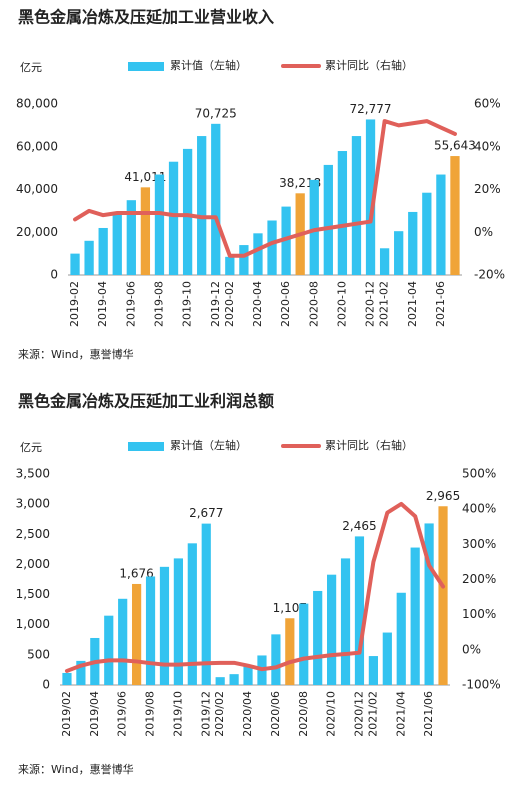  I want to click on x-tick-label: 2020-02, so click(229, 304).